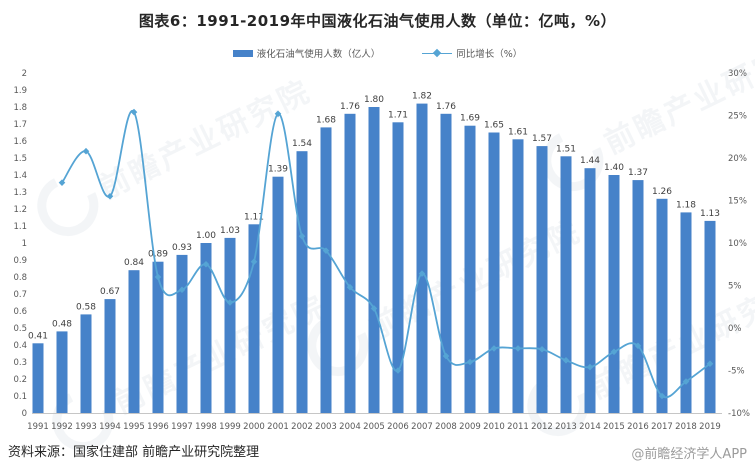  Describe the element at coordinates (302, 427) in the screenshot. I see `x-axis-label-2002: 2002` at that location.